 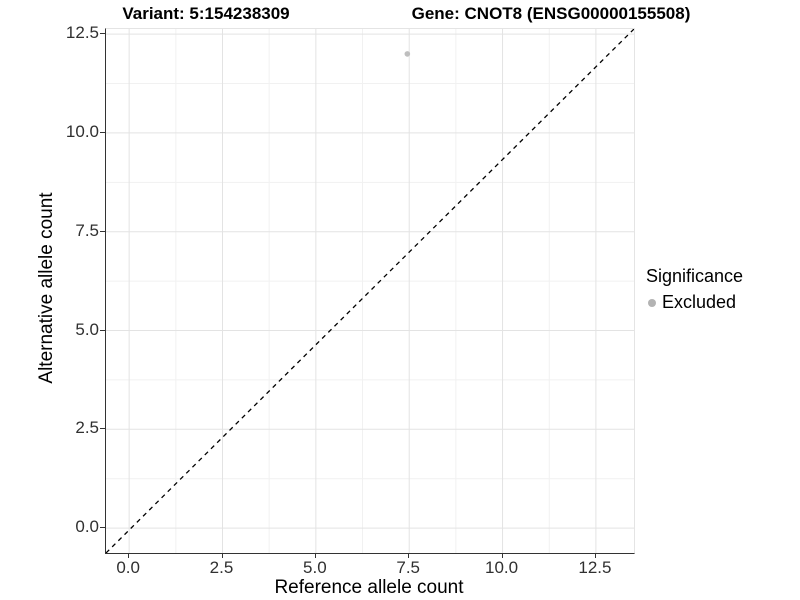 I want to click on legend-item-label: Excluded, so click(x=699, y=302).